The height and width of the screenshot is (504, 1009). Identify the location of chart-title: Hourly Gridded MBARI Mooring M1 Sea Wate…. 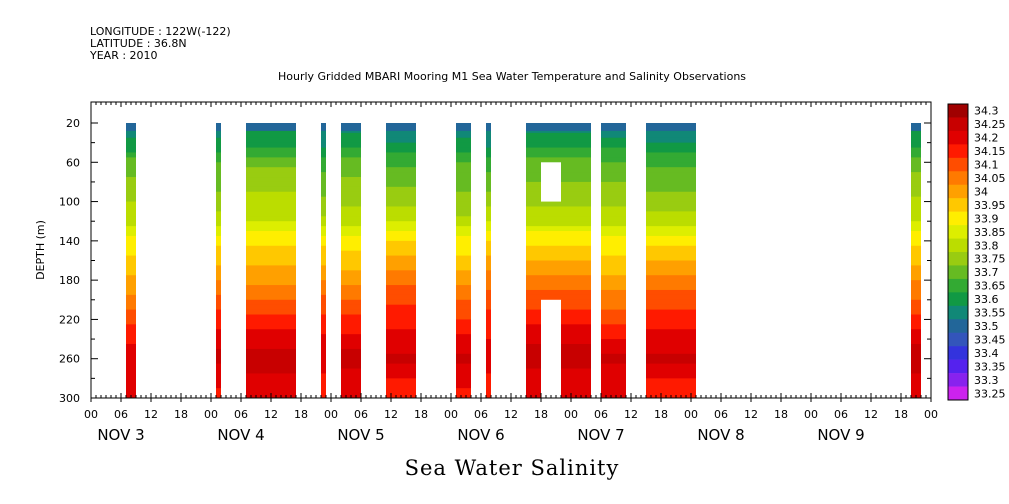
(512, 76).